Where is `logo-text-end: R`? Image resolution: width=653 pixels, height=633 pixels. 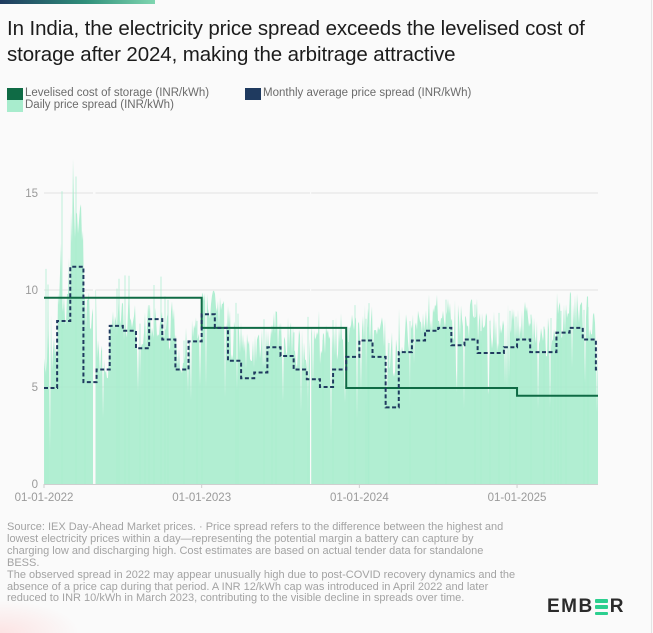
logo-text-end: R is located at coordinates (617, 606).